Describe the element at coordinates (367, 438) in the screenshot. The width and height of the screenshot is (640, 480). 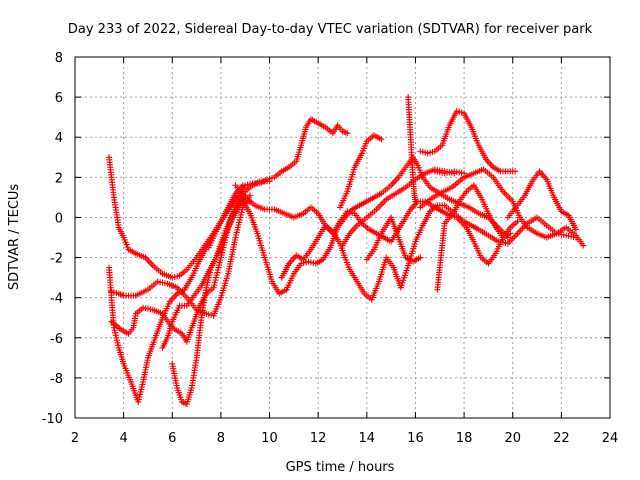
I see `x-tick-label: 14` at that location.